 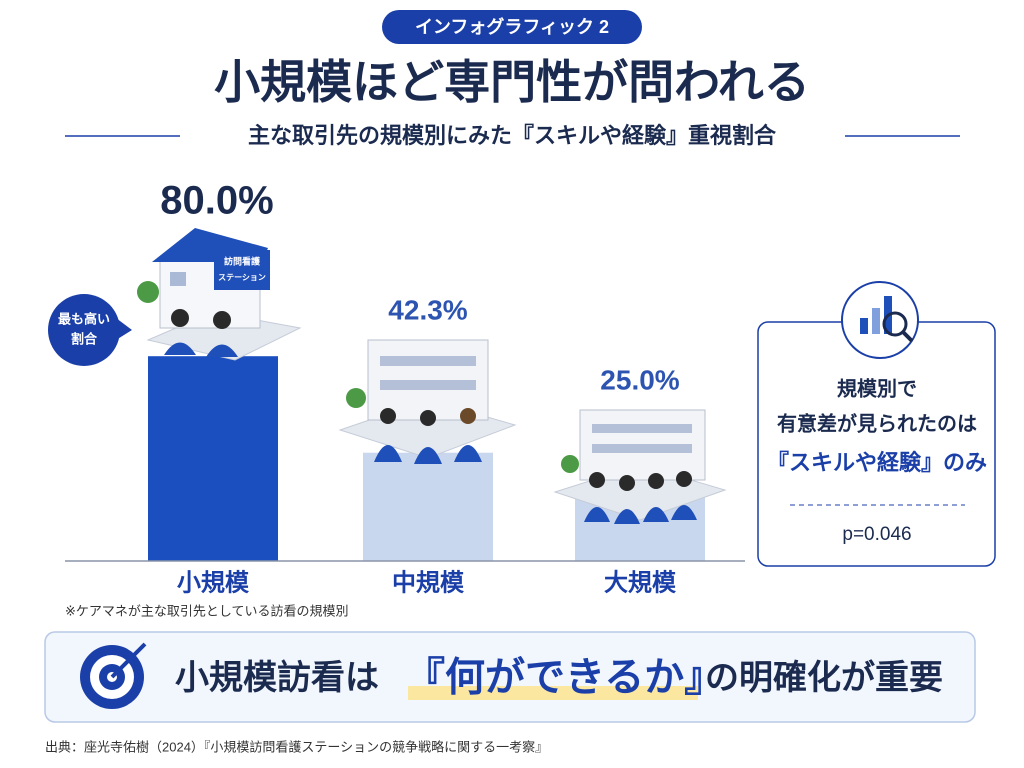 I want to click on value-label: 25.0%, so click(x=639, y=379).